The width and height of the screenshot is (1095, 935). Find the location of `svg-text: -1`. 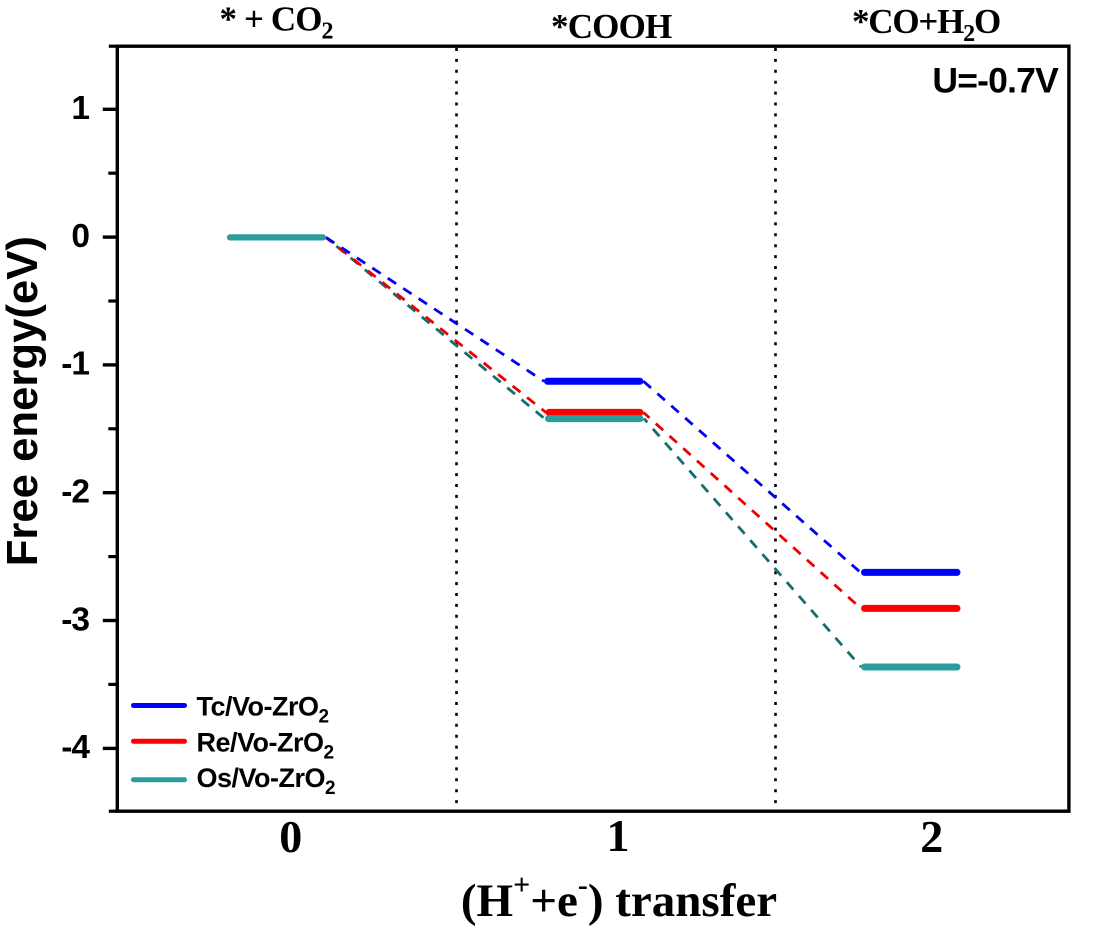

svg-text: -1 is located at coordinates (75, 364).